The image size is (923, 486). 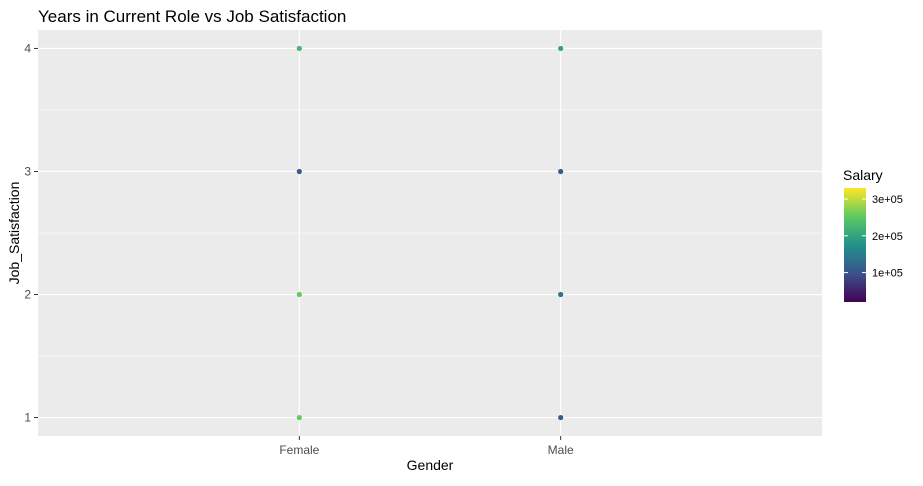 What do you see at coordinates (27, 171) in the screenshot?
I see `y-tick-label: 3` at bounding box center [27, 171].